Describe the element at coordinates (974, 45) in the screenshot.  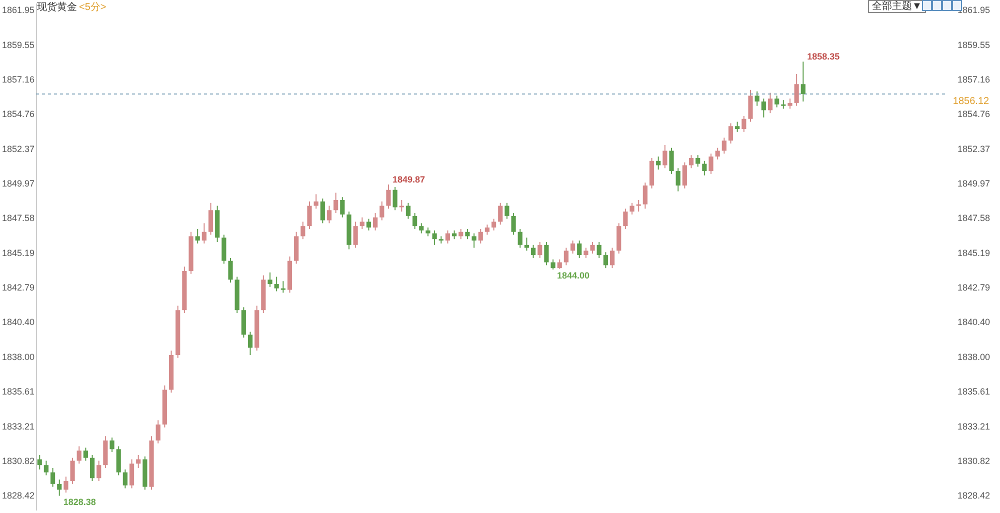
I see `y2-tick-label: 1859.55` at that location.